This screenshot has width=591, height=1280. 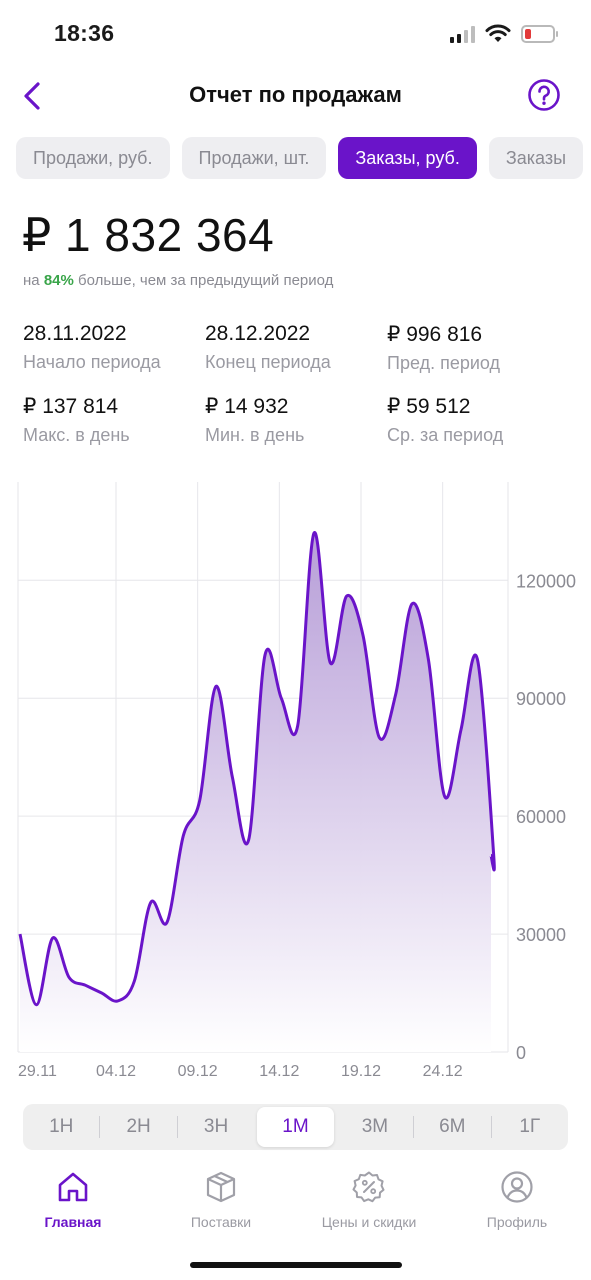 What do you see at coordinates (443, 1071) in the screenshot?
I see `x-tick-label: 24.12` at bounding box center [443, 1071].